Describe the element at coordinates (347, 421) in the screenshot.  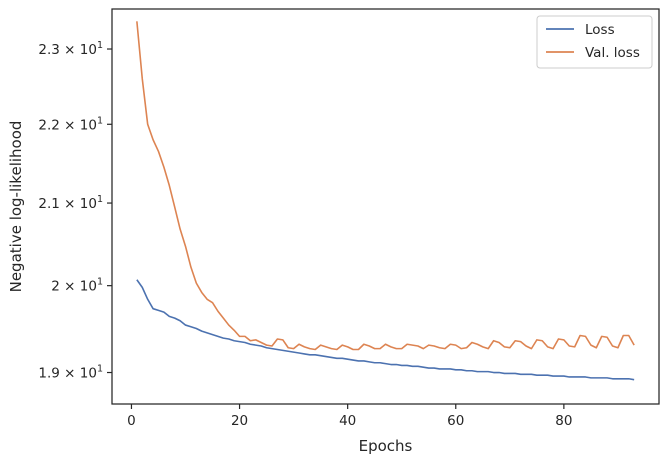
I see `x-tick-label: 40` at that location.